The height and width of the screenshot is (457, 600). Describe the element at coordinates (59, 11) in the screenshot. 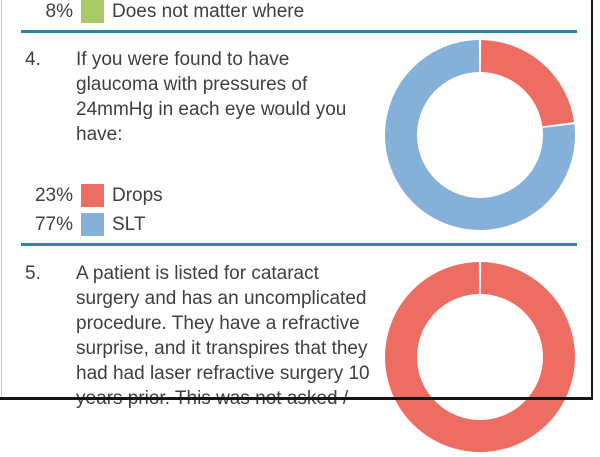

I see `q3-legend-pct: 8%` at that location.